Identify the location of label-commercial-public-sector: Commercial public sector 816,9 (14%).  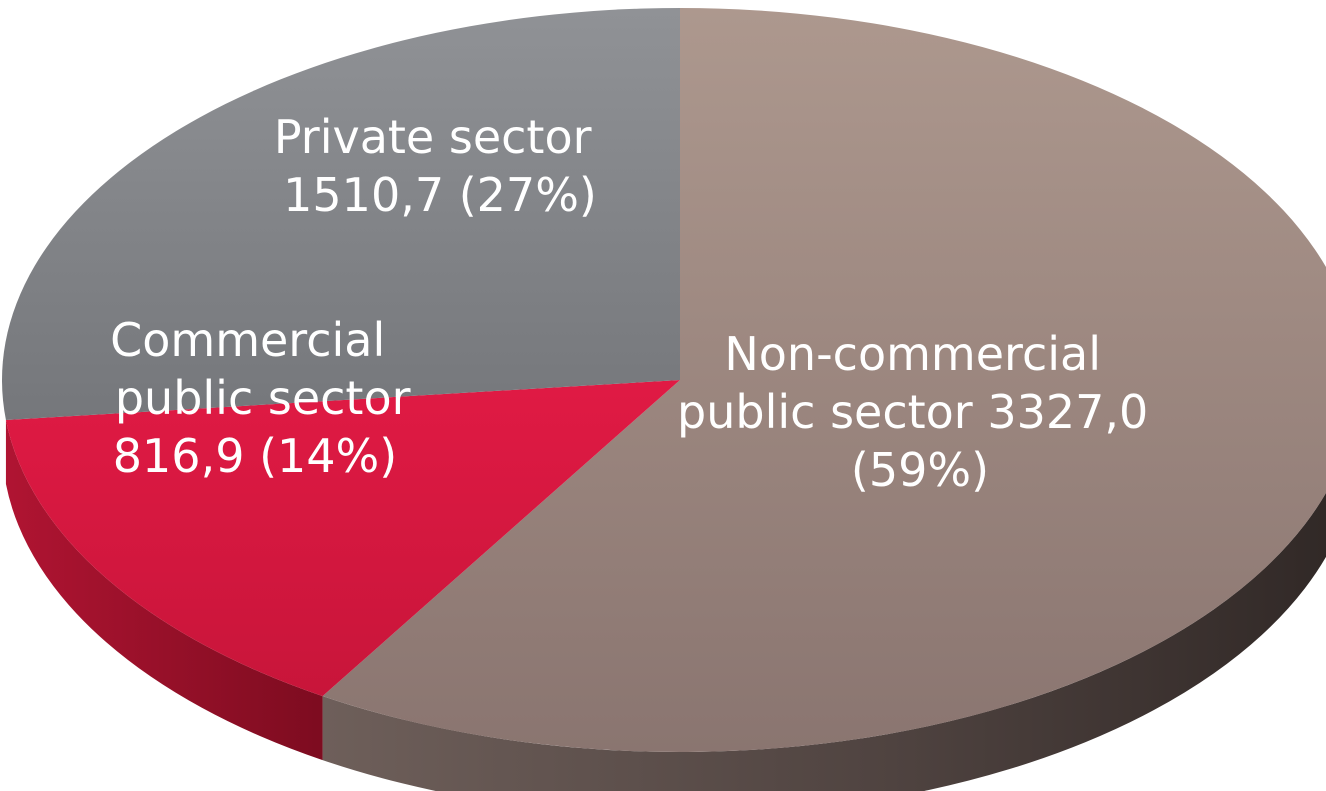
(267, 398).